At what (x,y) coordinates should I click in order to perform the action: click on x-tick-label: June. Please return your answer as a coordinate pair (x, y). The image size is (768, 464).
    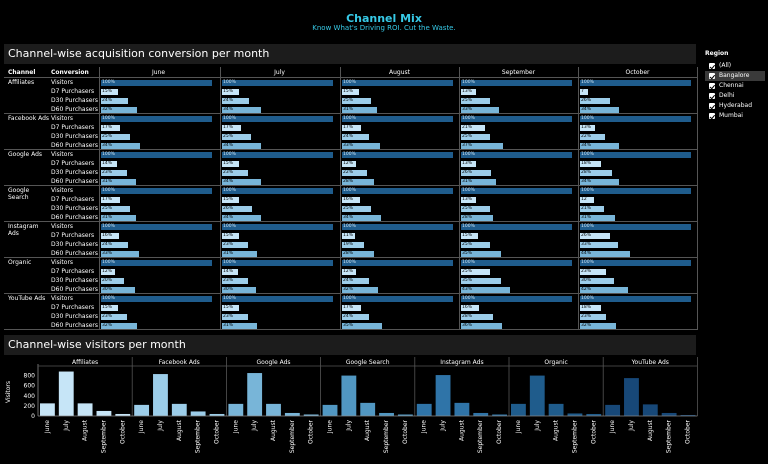
    Looking at the image, I should click on (330, 427).